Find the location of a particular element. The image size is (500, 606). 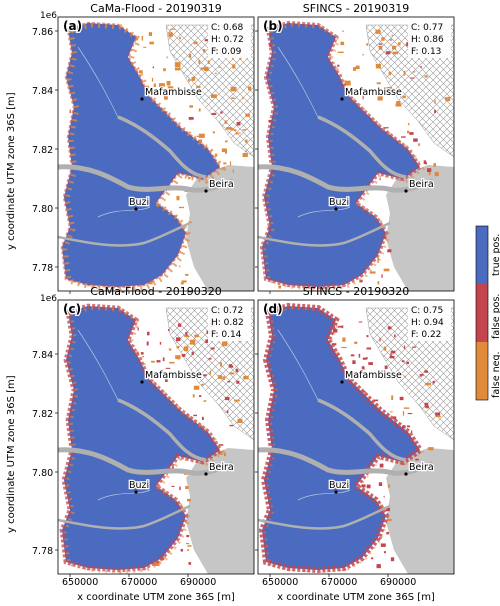

y-axis-label-bottom: y coordinate UTM zone 36S [m] is located at coordinates (11, 454).